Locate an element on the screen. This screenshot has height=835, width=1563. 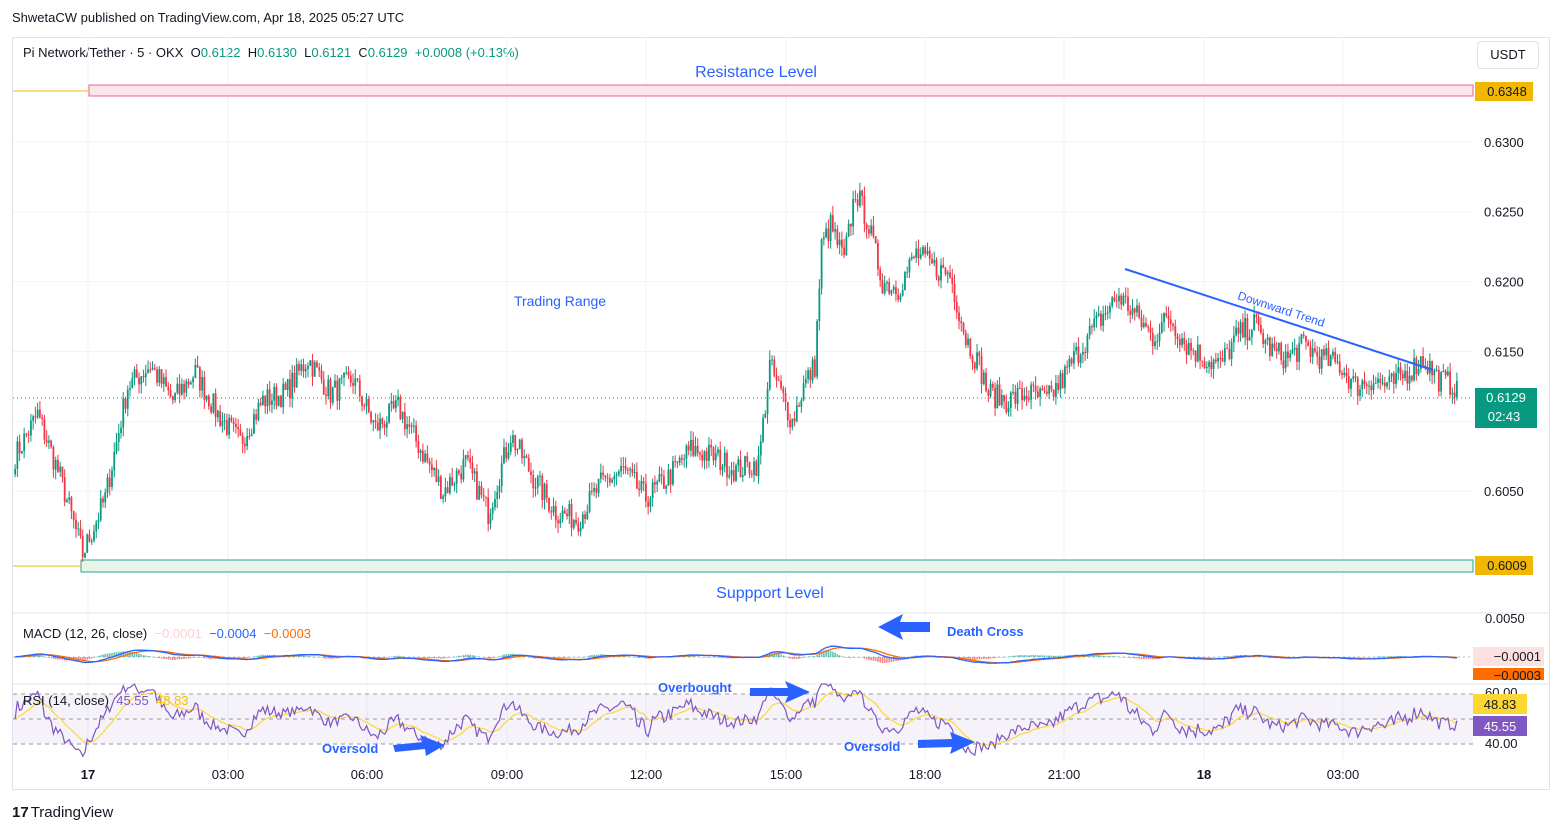
countdown-text: 02:43 is located at coordinates (1504, 416).